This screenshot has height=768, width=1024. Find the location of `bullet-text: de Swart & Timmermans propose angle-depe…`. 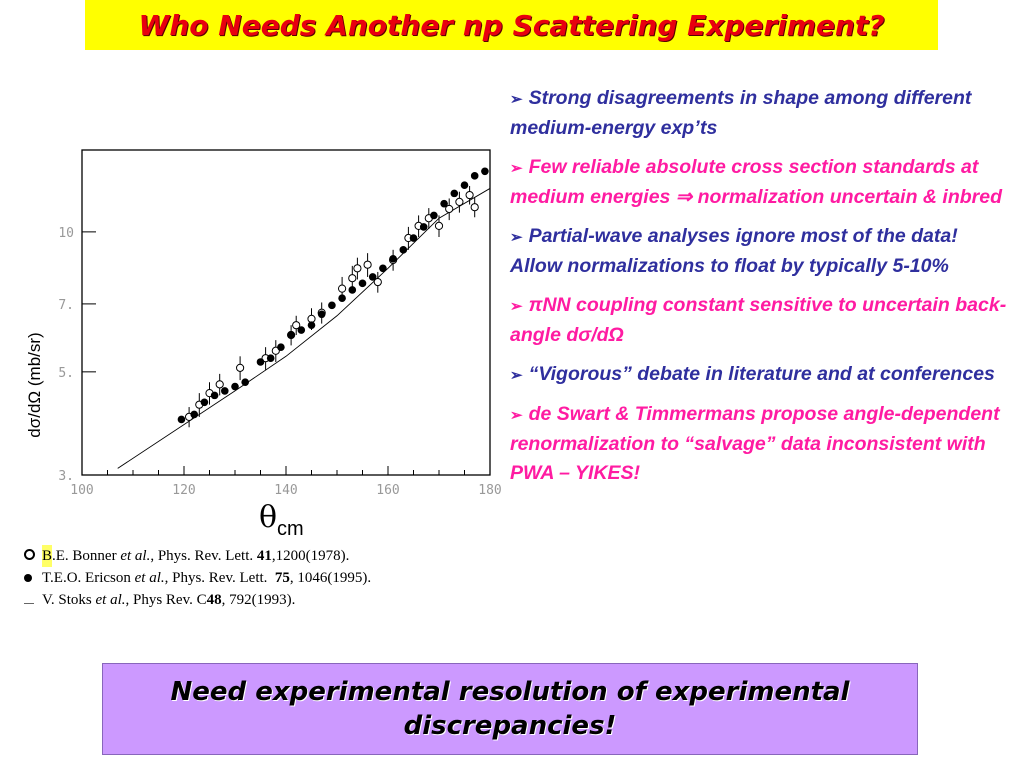

bullet-text: de Swart & Timmermans propose angle-depe… is located at coordinates (755, 443).